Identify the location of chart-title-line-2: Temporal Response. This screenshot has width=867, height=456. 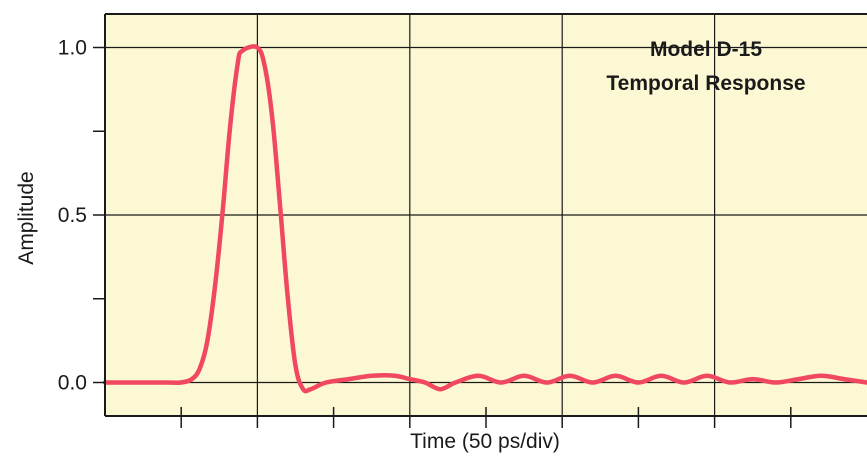
(705, 83).